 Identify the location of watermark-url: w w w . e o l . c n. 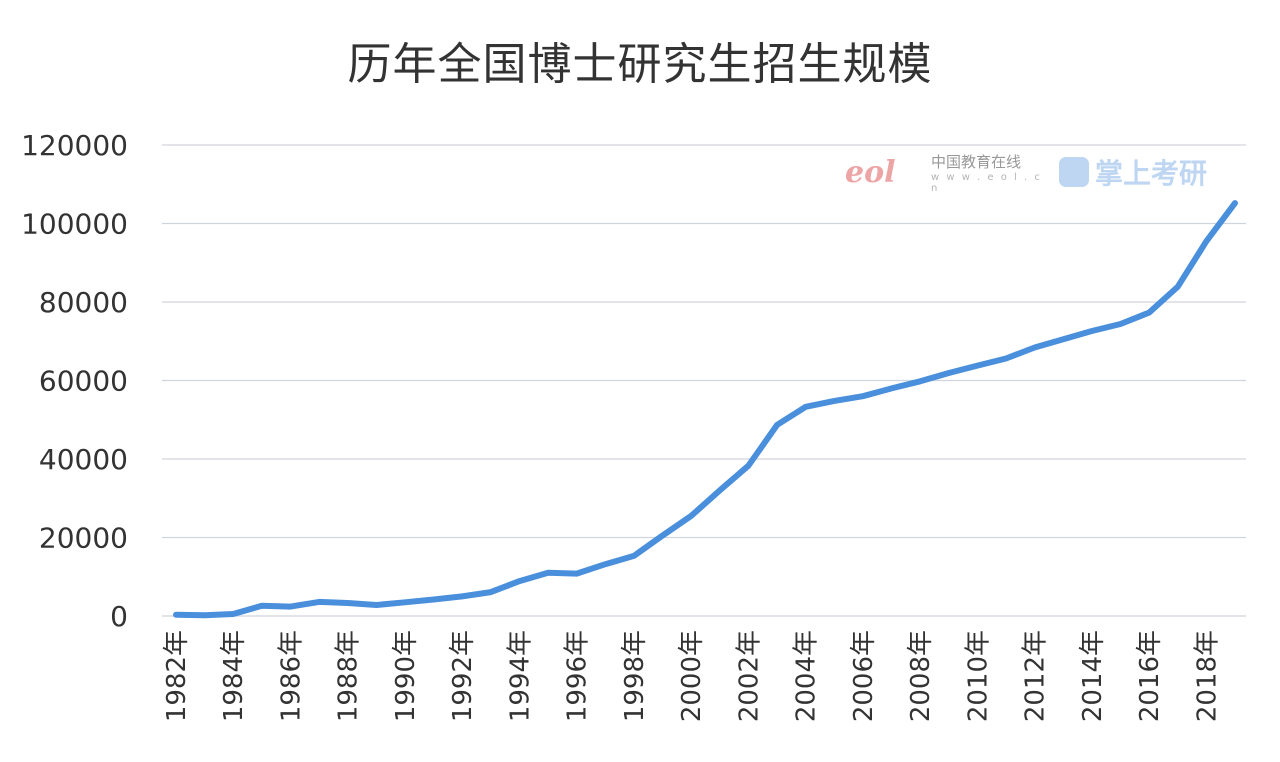
(986, 182).